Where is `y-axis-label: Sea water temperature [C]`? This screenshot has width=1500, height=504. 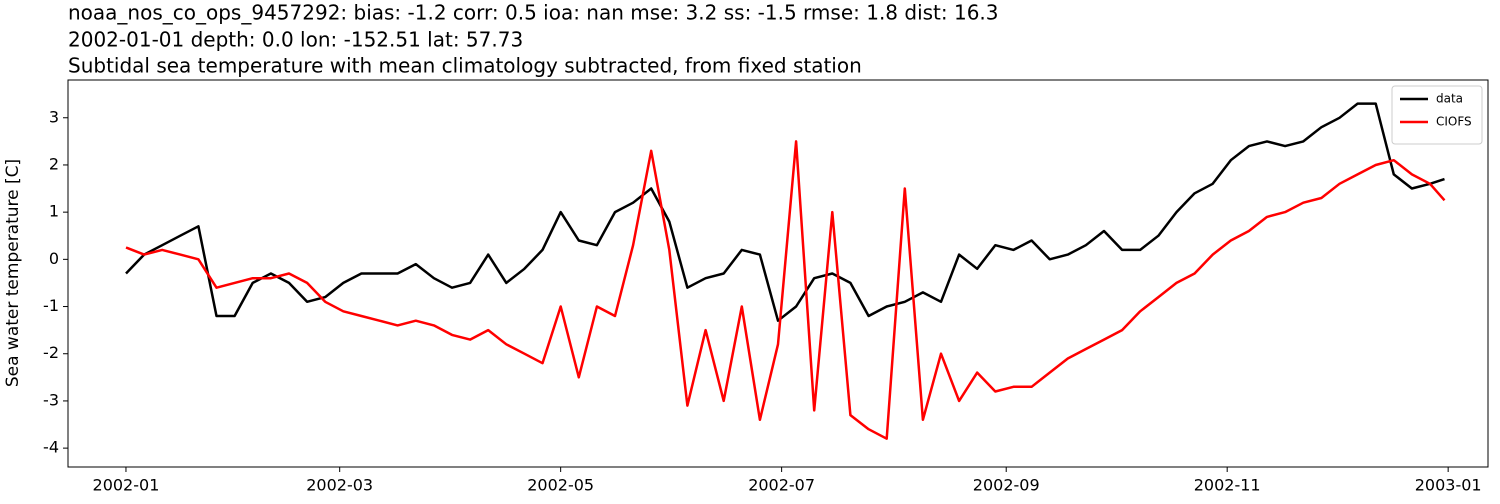
y-axis-label: Sea water temperature [C] is located at coordinates (13, 273).